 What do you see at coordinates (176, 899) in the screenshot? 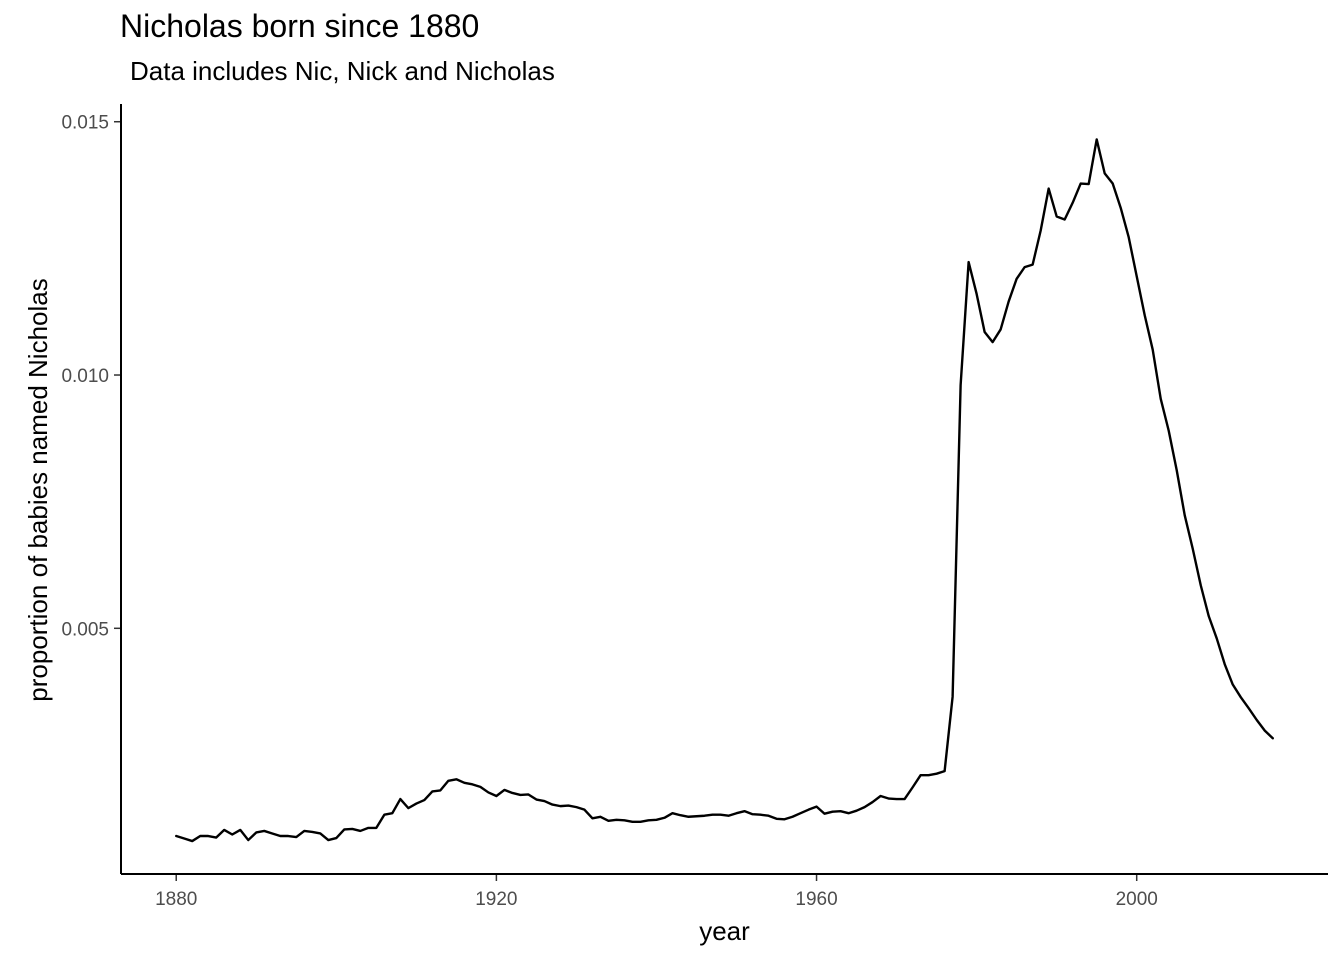
I see `x-tick-label: 1880` at bounding box center [176, 899].